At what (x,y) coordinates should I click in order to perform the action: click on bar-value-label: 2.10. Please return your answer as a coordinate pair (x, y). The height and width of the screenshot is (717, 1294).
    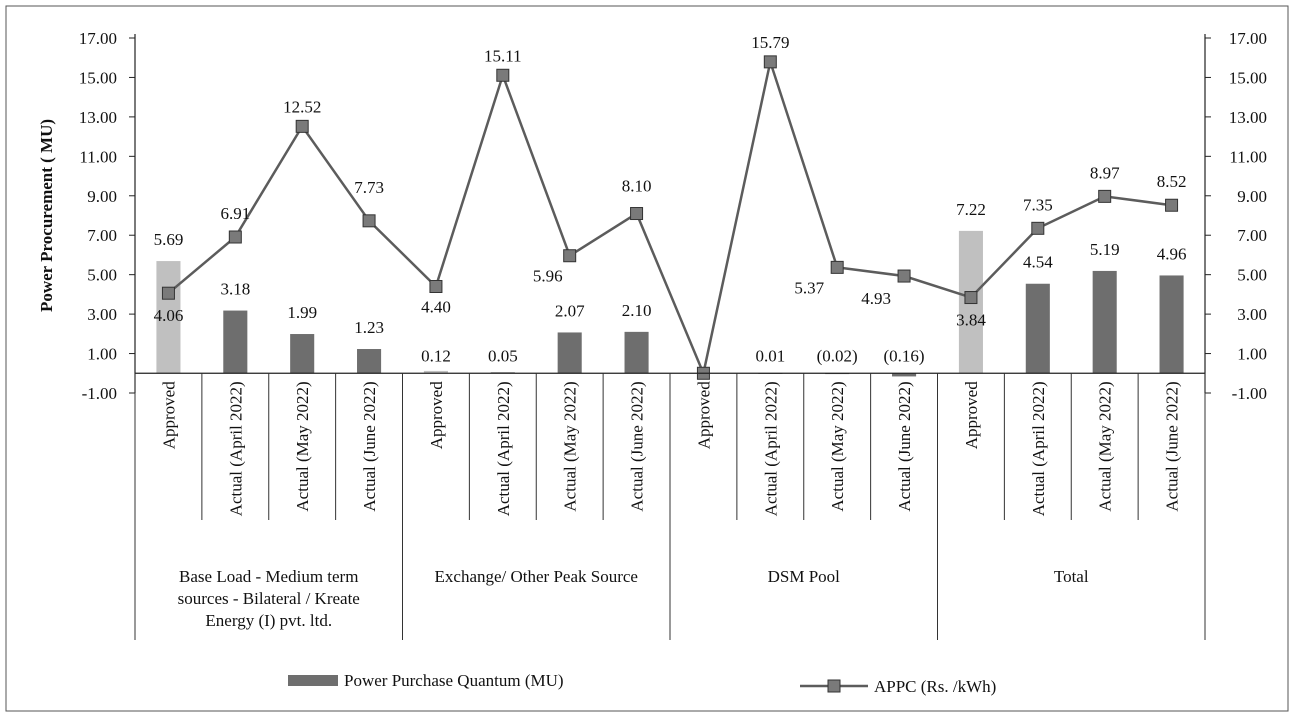
    Looking at the image, I should click on (637, 310).